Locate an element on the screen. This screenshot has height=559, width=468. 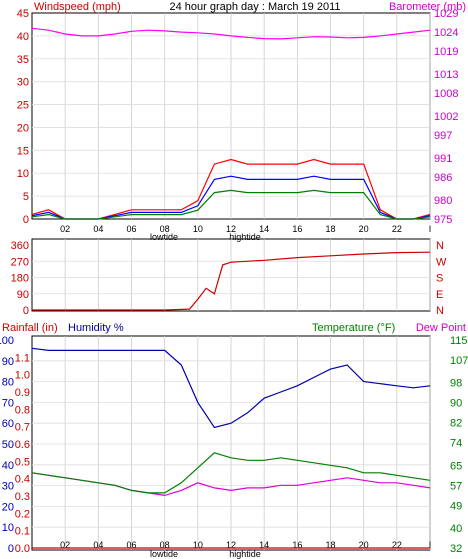
humidity-y-tick: 70 is located at coordinates (8, 403).